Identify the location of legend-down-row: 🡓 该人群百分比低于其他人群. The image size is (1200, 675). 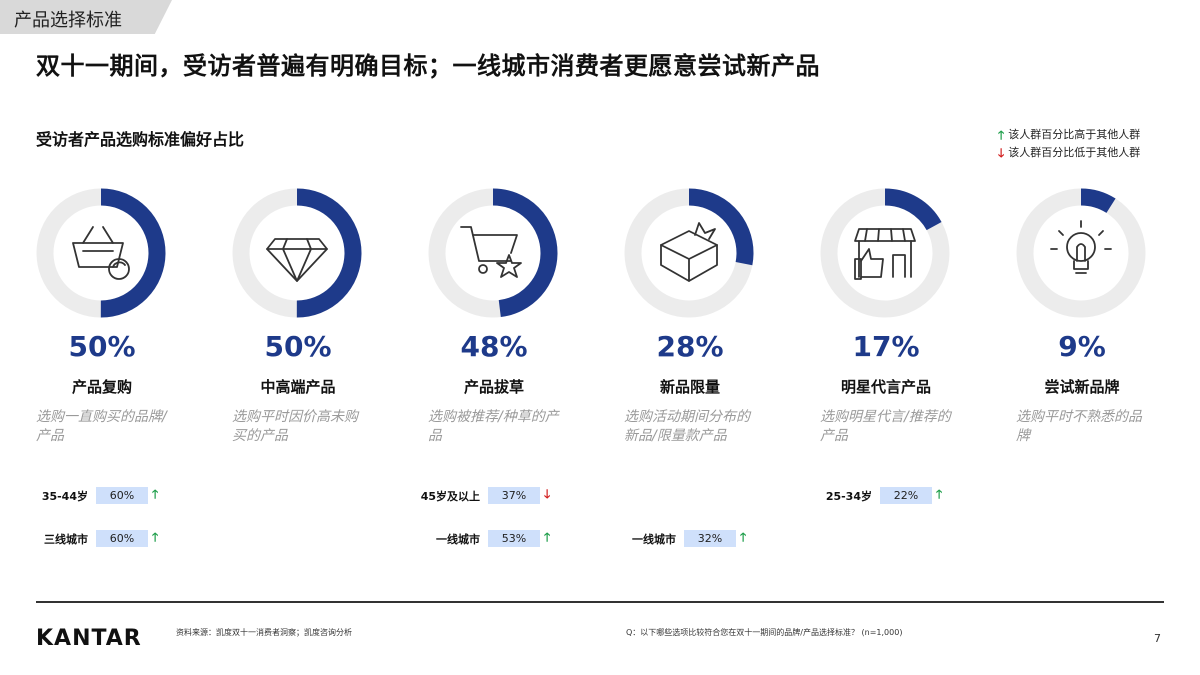
(1069, 153).